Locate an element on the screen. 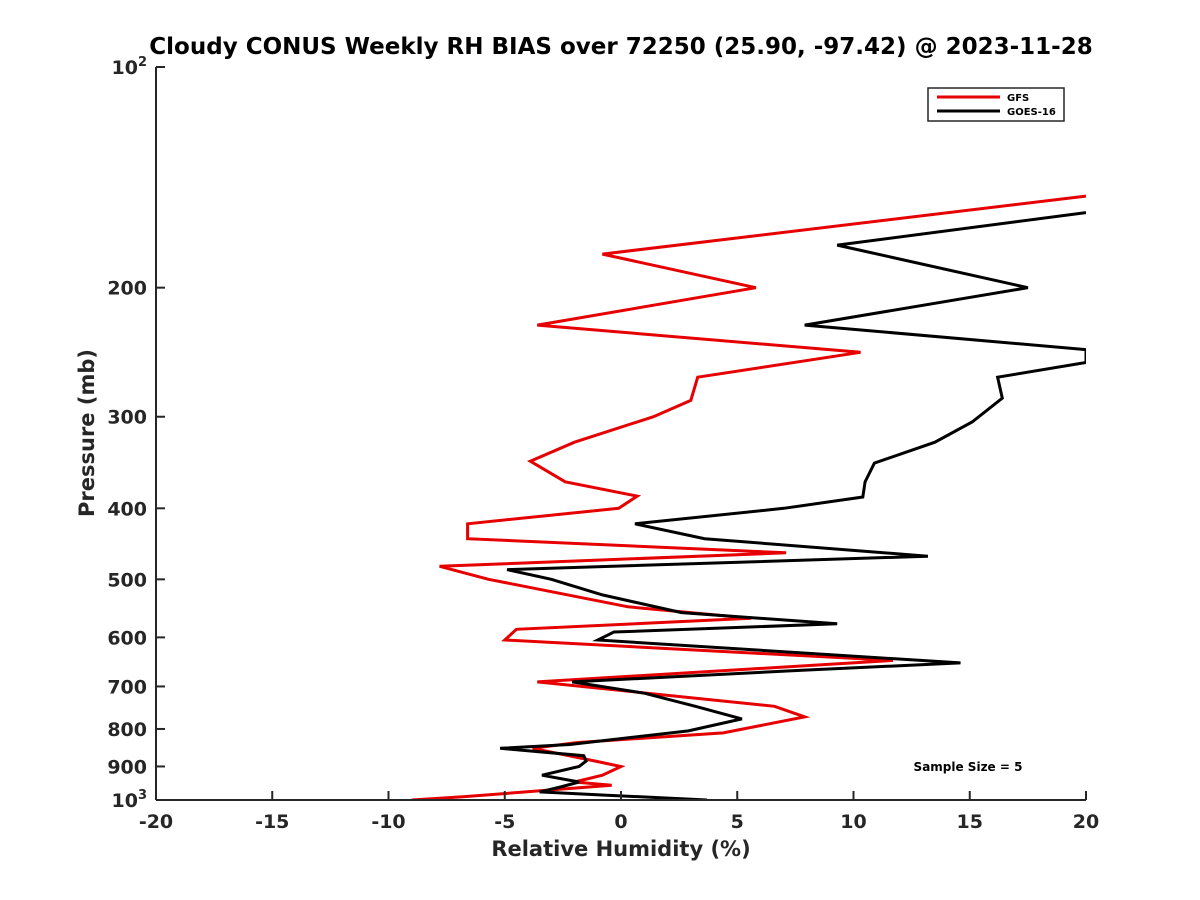 This screenshot has width=1200, height=900. legend: GFS GOES-16 is located at coordinates (996, 104).